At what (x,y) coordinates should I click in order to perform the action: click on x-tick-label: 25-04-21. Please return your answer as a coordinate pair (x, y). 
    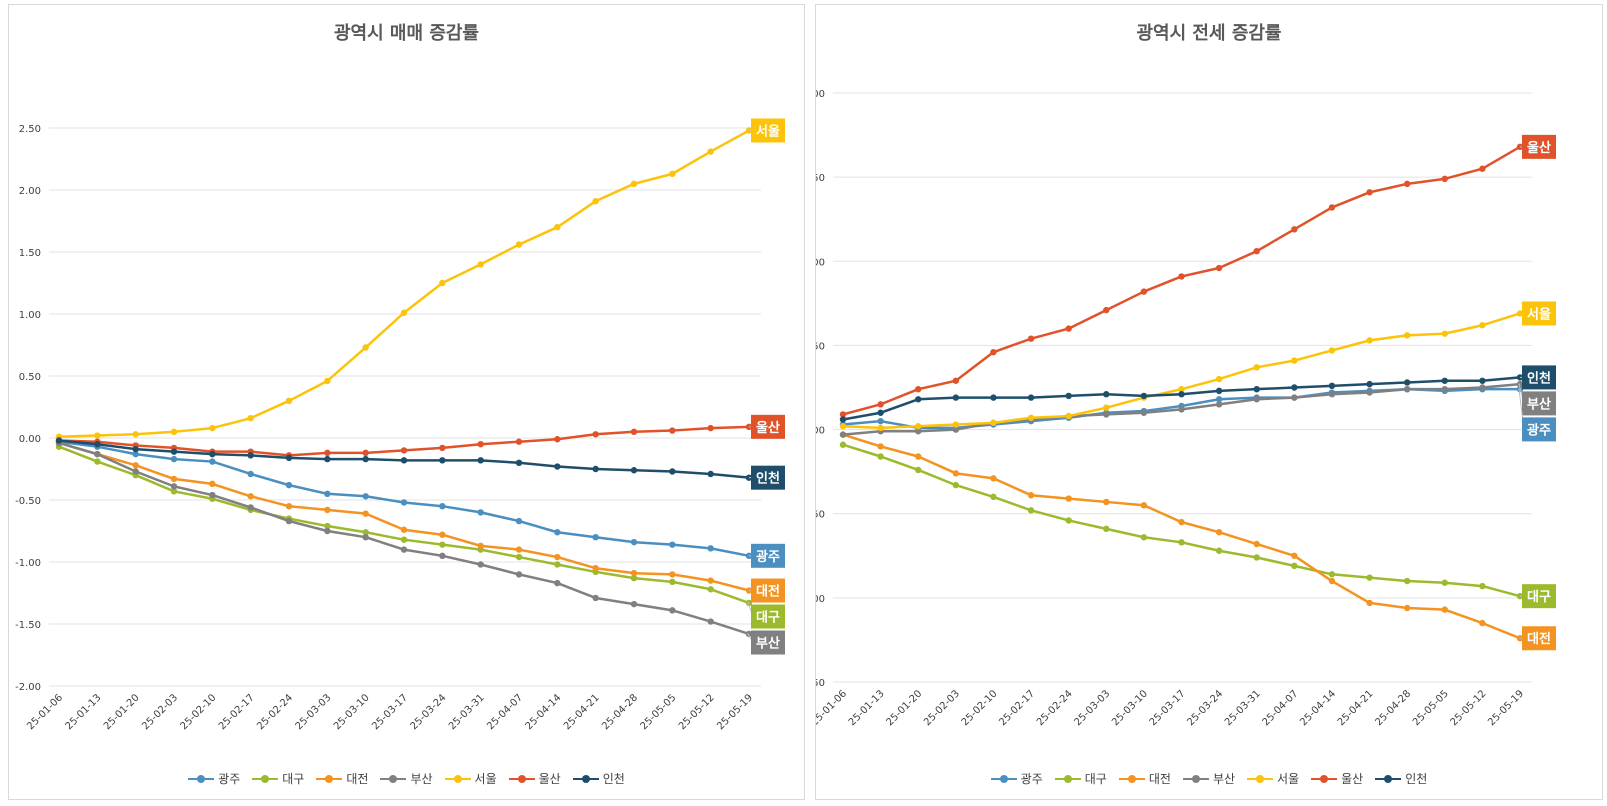
    Looking at the image, I should click on (582, 712).